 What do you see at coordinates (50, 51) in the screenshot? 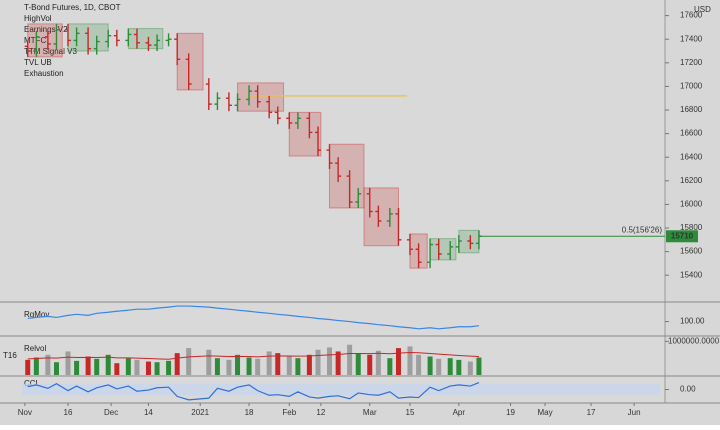
I see `legend-item: TTM Signal V3` at bounding box center [50, 51].